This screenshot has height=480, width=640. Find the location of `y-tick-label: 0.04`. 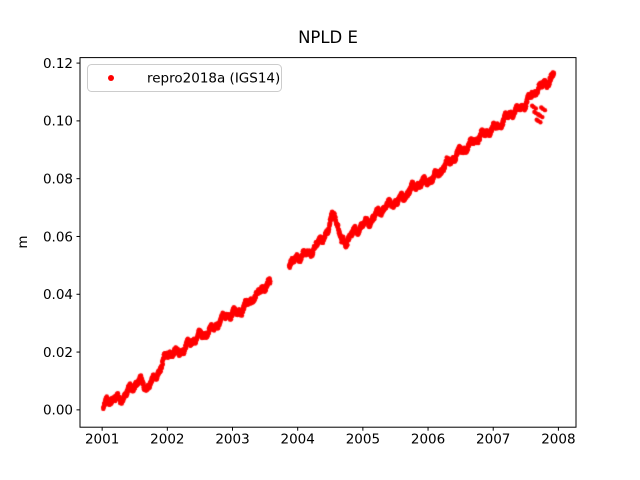

y-tick-label: 0.04 is located at coordinates (58, 295).